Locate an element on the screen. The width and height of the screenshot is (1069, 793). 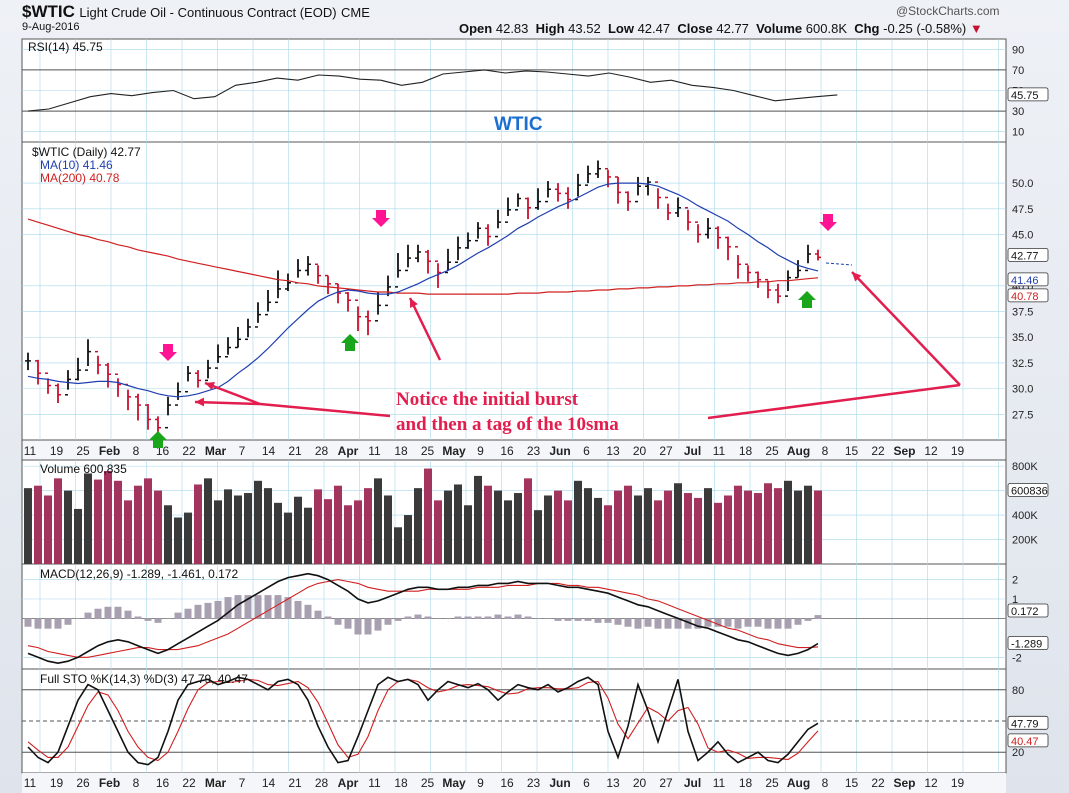
y-tick-label: 800K is located at coordinates (1025, 467).